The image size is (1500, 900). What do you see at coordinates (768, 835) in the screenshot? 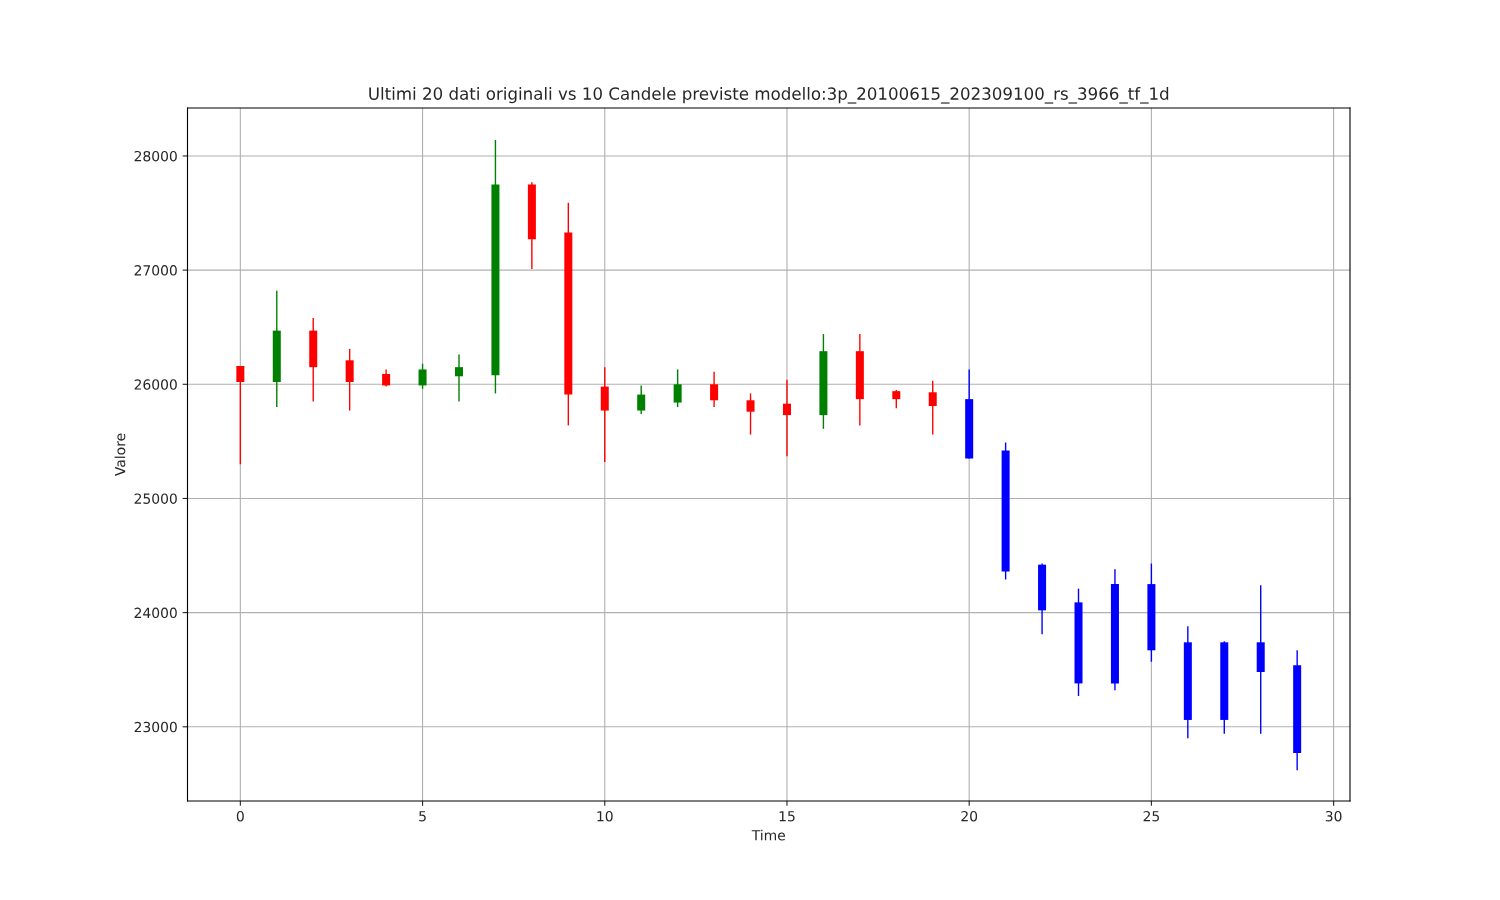
I see `x-axis-title: Time` at bounding box center [768, 835].